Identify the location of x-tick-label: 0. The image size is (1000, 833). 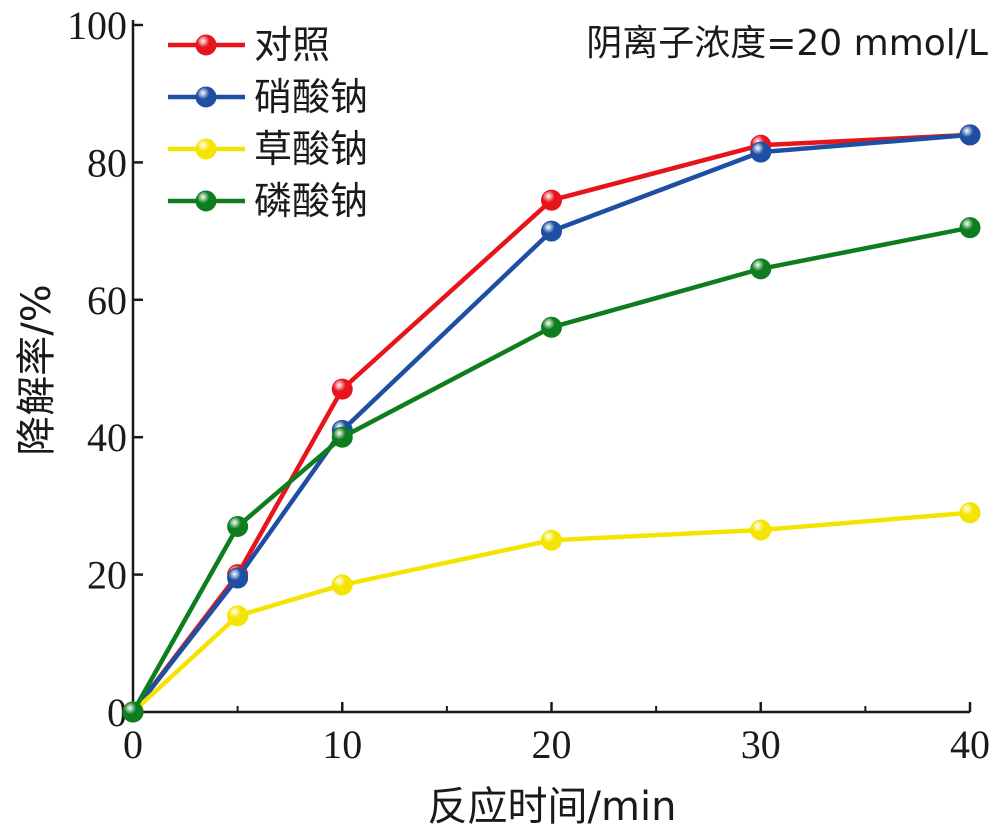
(133, 744).